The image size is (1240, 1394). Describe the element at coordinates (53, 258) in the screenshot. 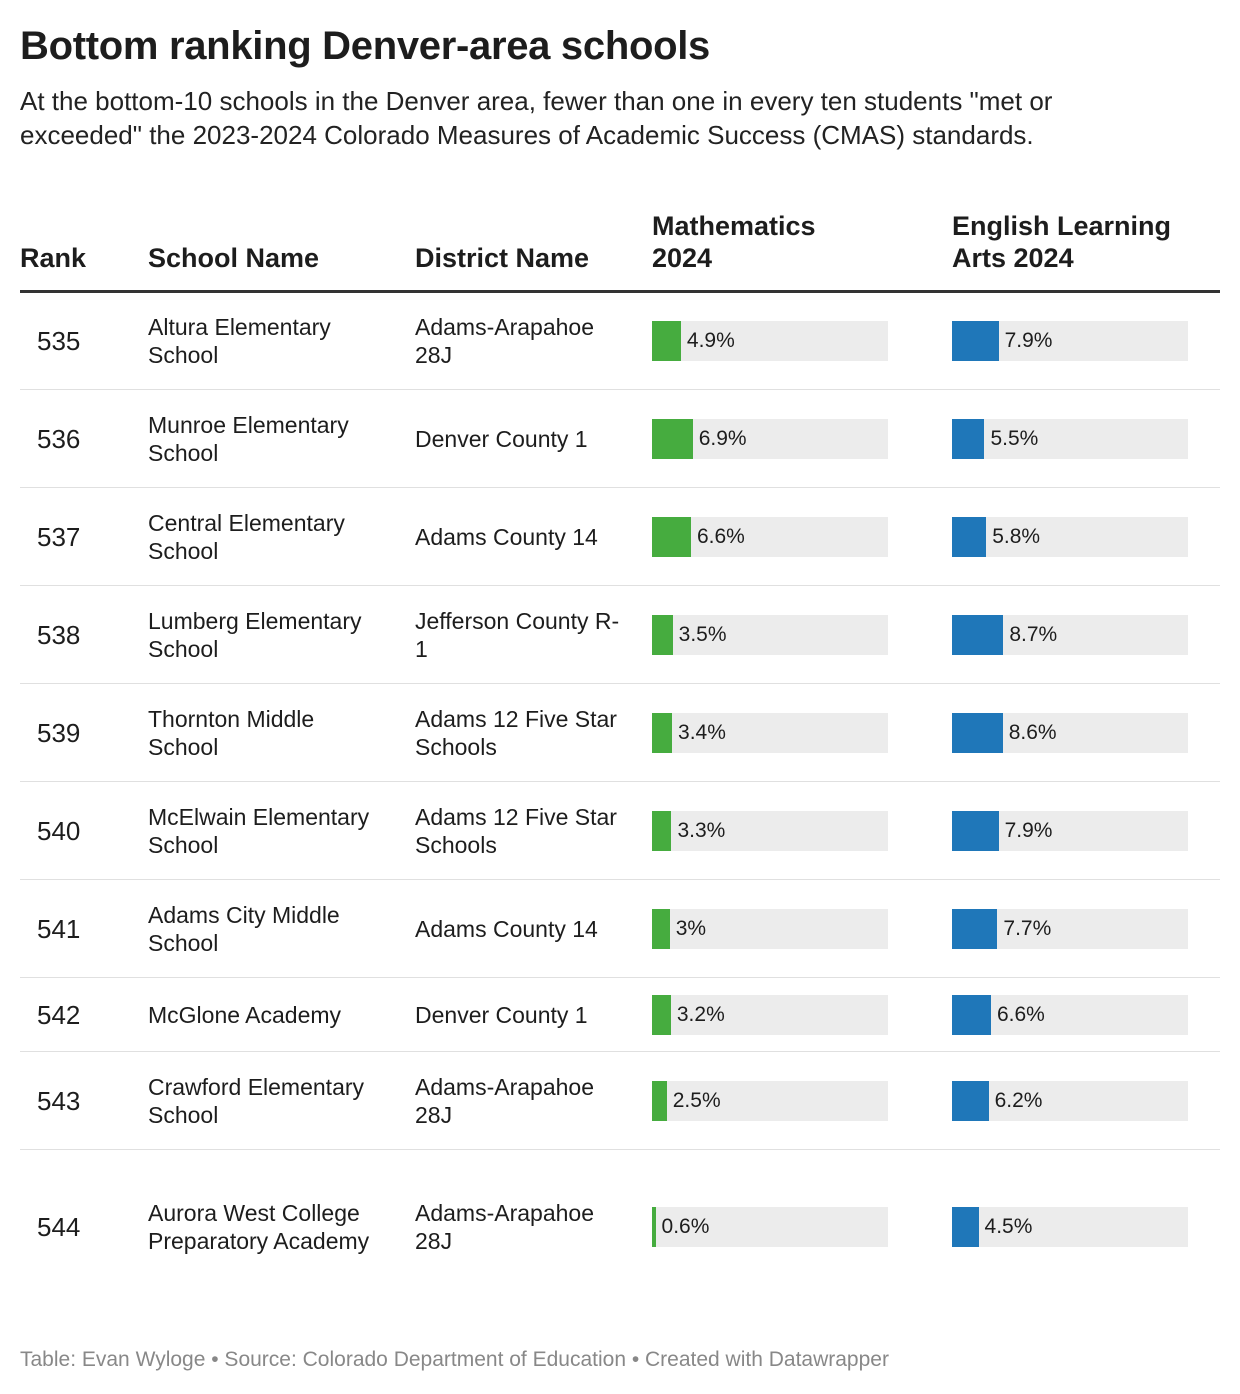

I see `header-rank: Rank` at that location.